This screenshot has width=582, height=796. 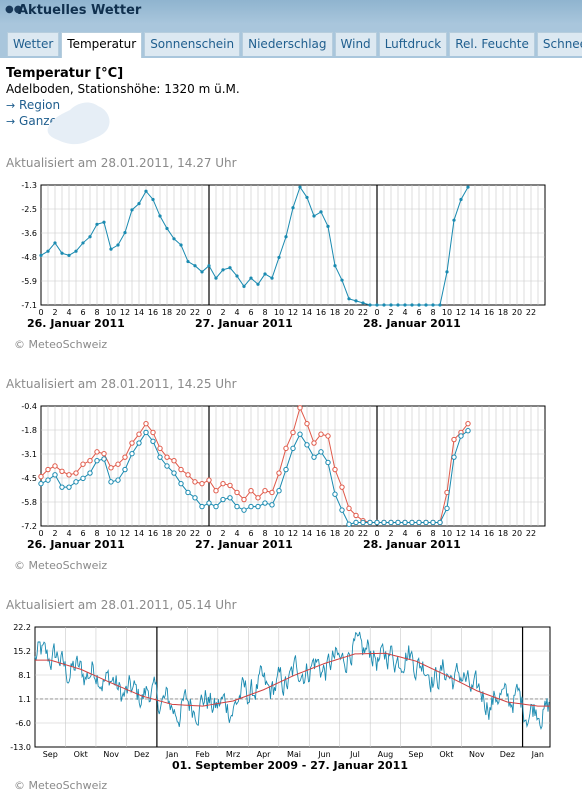 I want to click on switzerland-map-icon, so click(x=78, y=123).